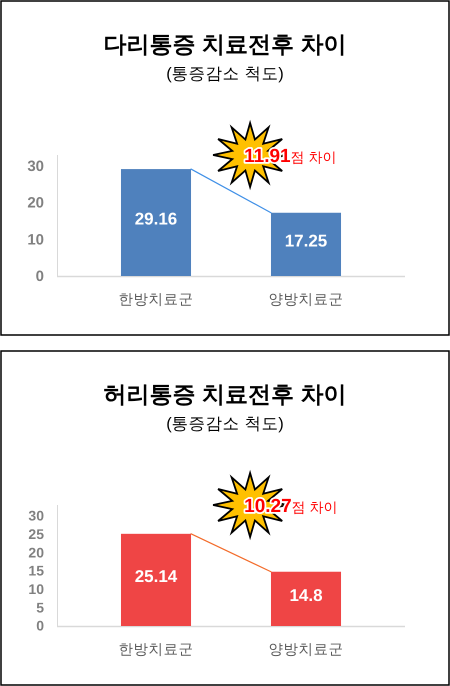 Image resolution: width=450 pixels, height=686 pixels. Describe the element at coordinates (306, 240) in the screenshot. I see `data-label: 17.25` at that location.